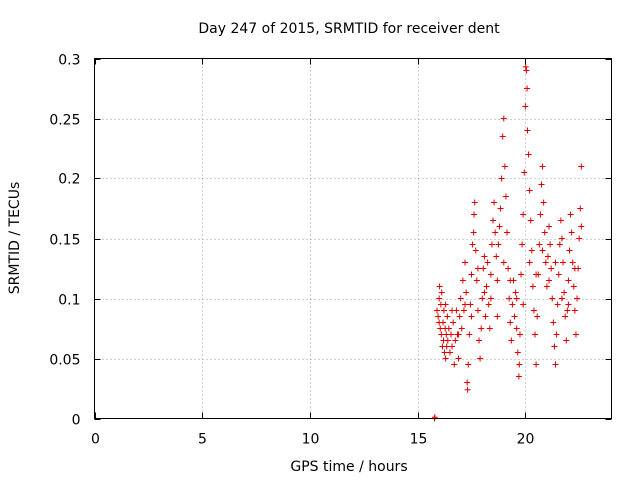 The width and height of the screenshot is (640, 480). Describe the element at coordinates (419, 440) in the screenshot. I see `x-tick-label: 15` at that location.